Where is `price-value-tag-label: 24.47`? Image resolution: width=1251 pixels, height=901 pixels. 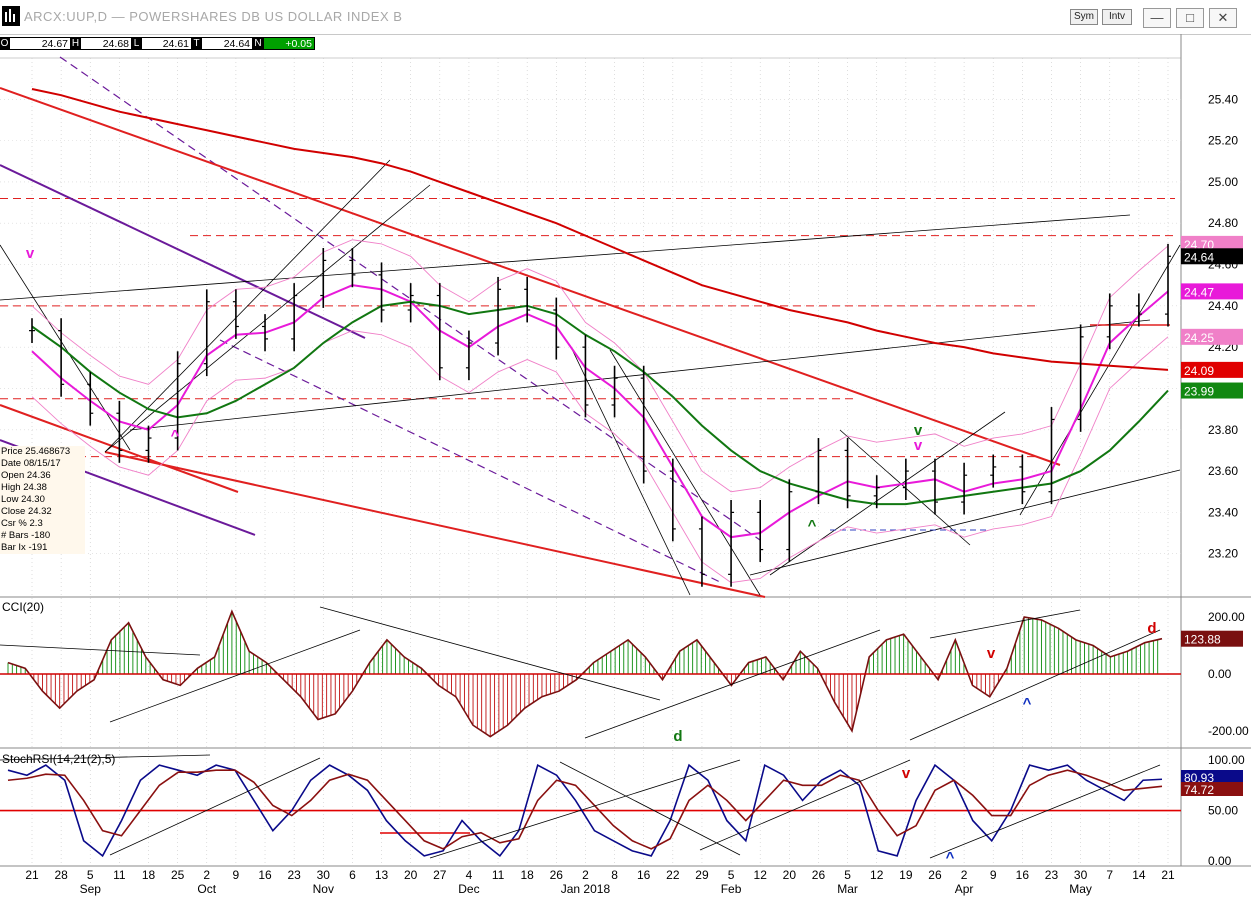
price-value-tag-label: 24.47 is located at coordinates (1199, 292).